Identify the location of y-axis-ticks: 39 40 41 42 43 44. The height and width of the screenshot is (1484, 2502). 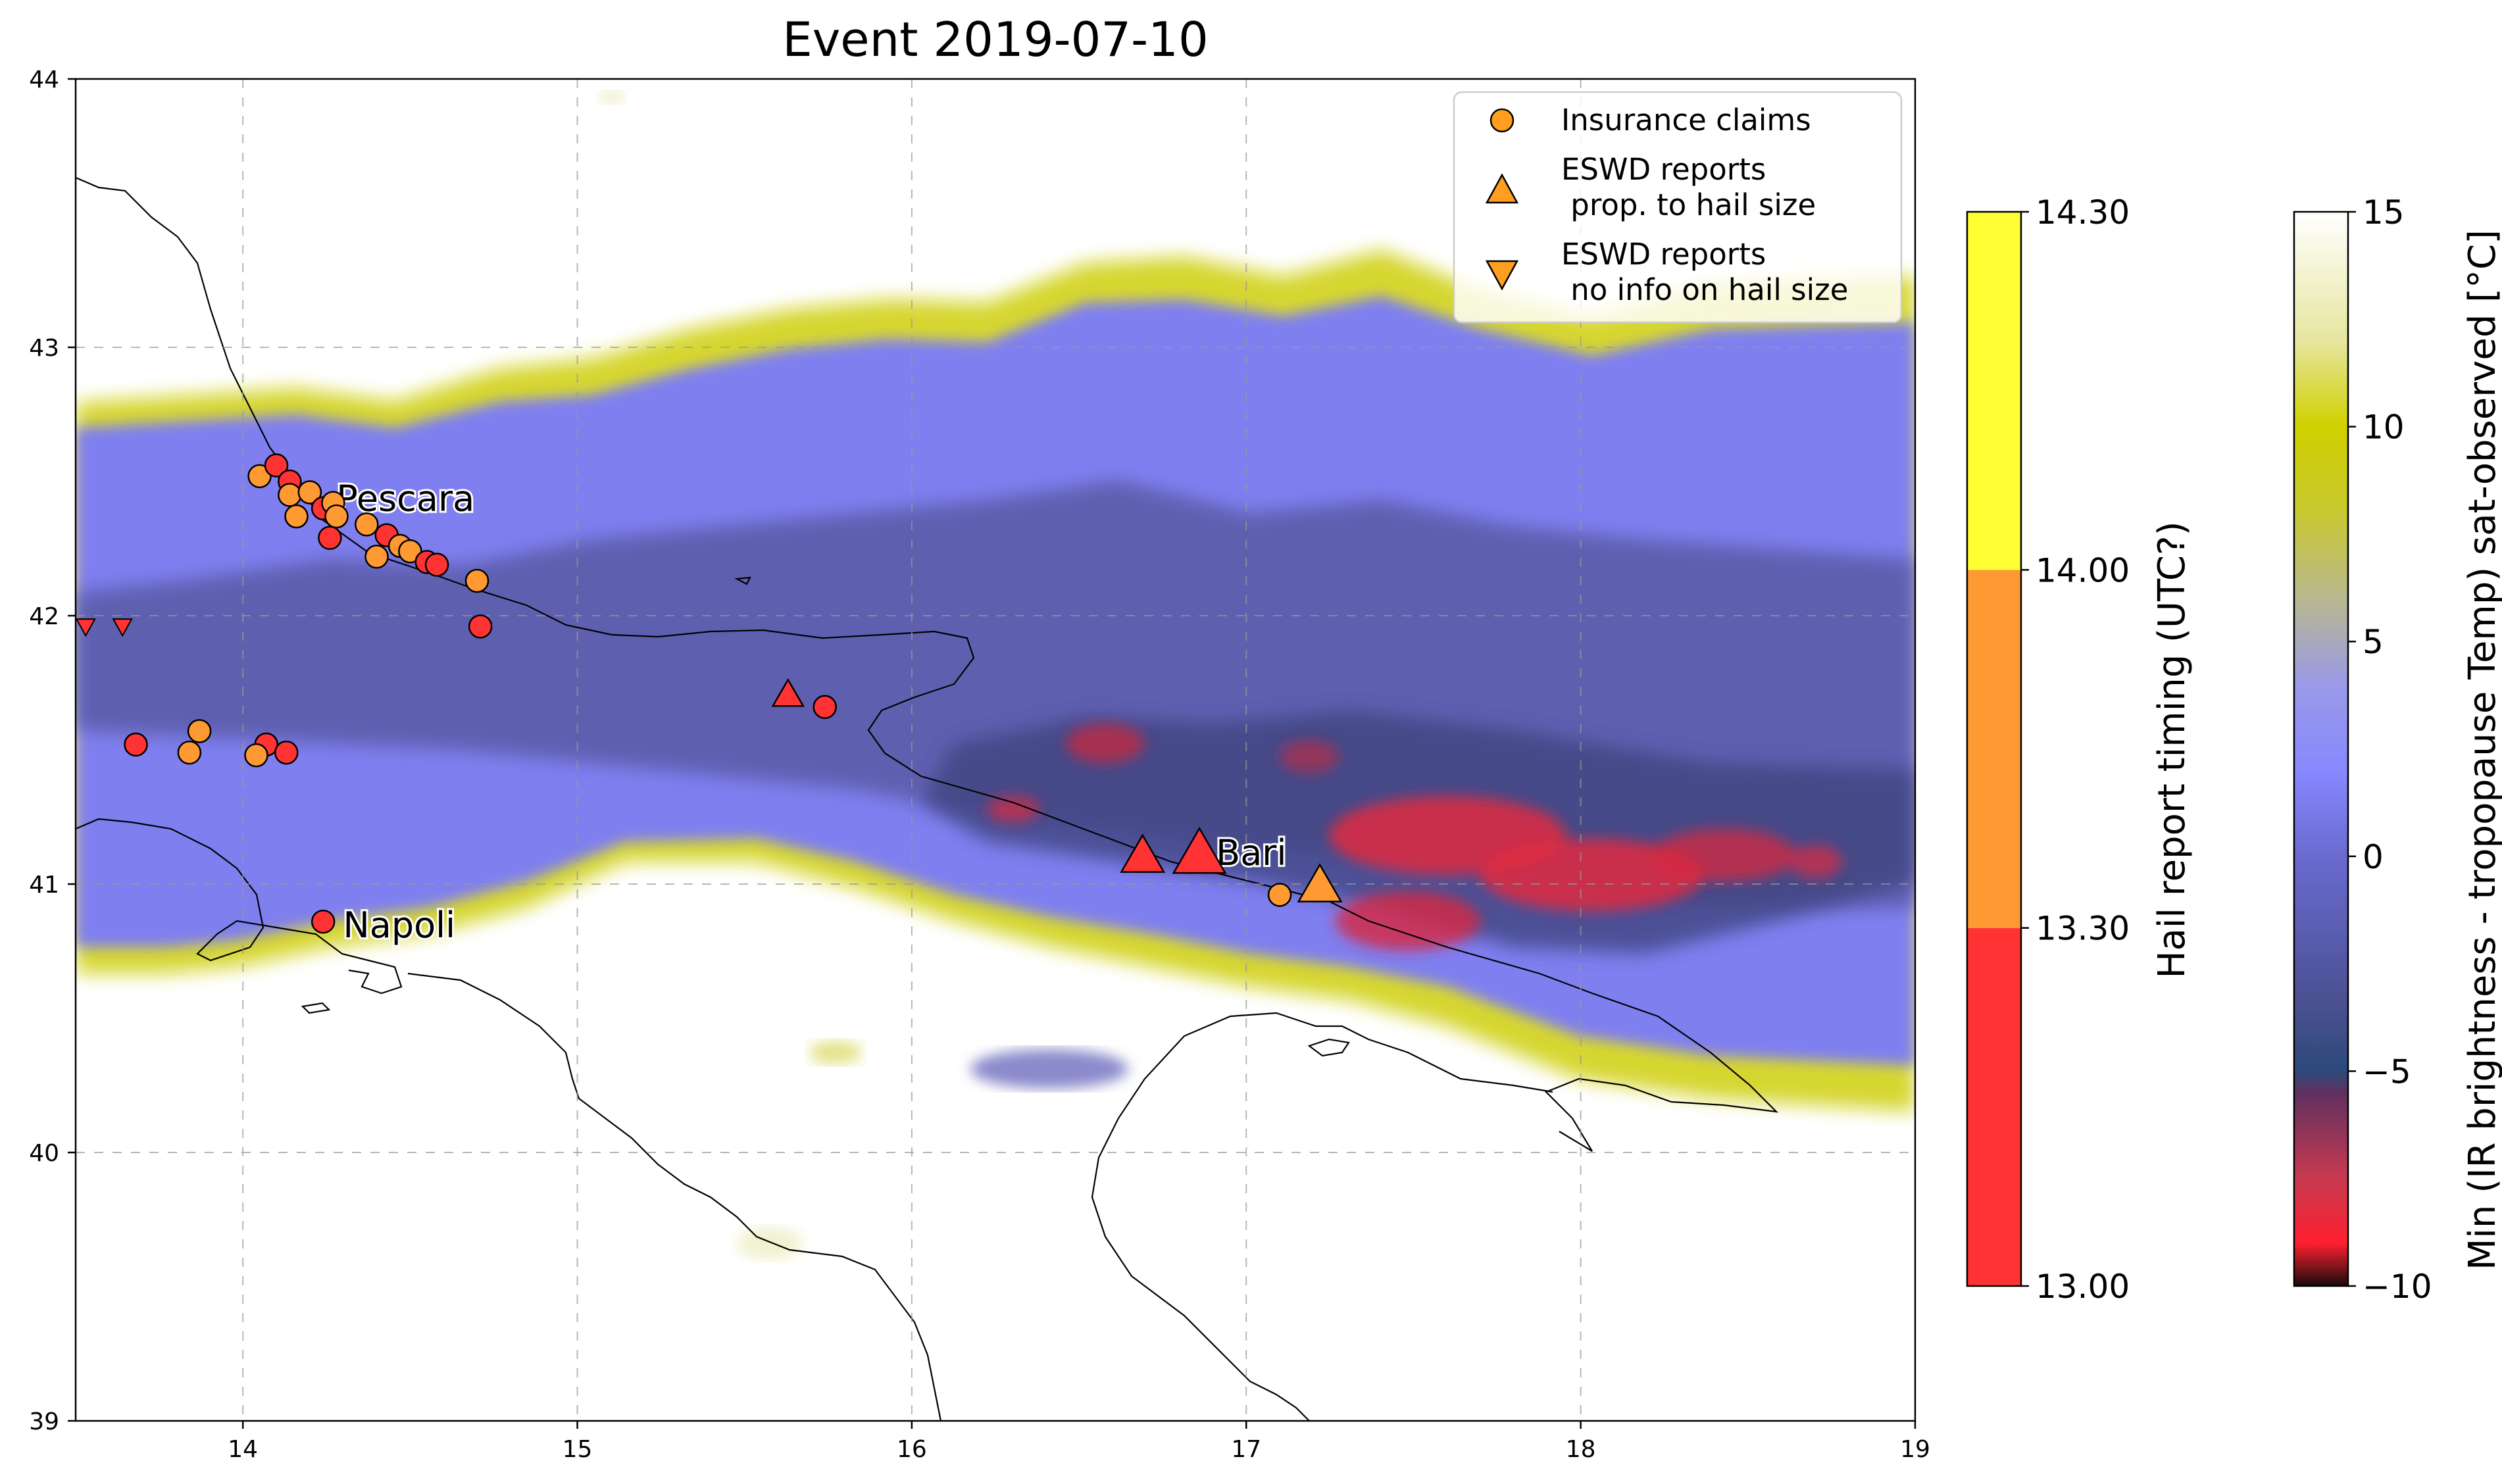
(52, 750).